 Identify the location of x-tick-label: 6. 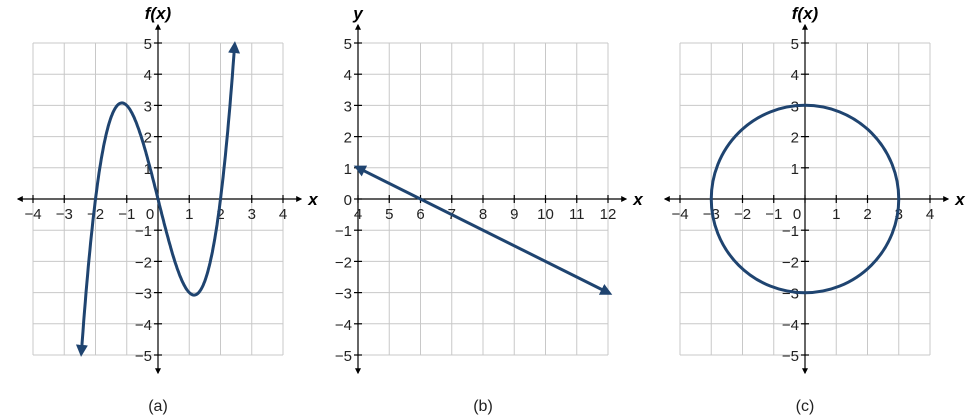
(420, 214).